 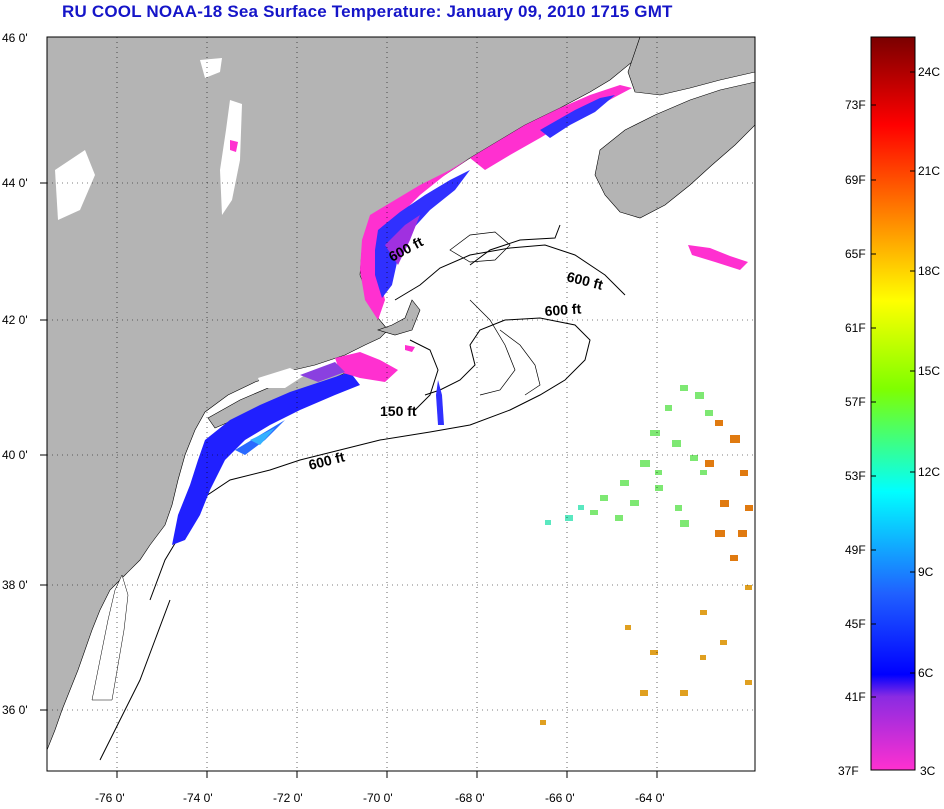 What do you see at coordinates (198, 798) in the screenshot?
I see `lon-label: -74 0'` at bounding box center [198, 798].